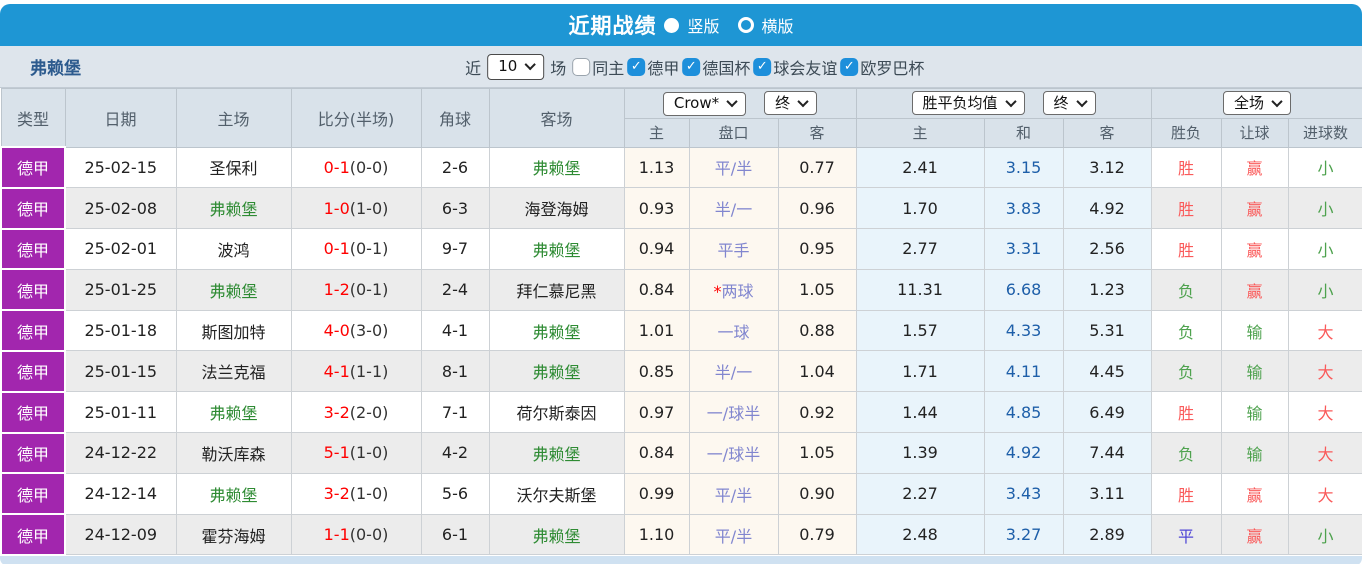  I want to click on filter-checkbox-bundesliga: ✓ 德甲, so click(653, 67).